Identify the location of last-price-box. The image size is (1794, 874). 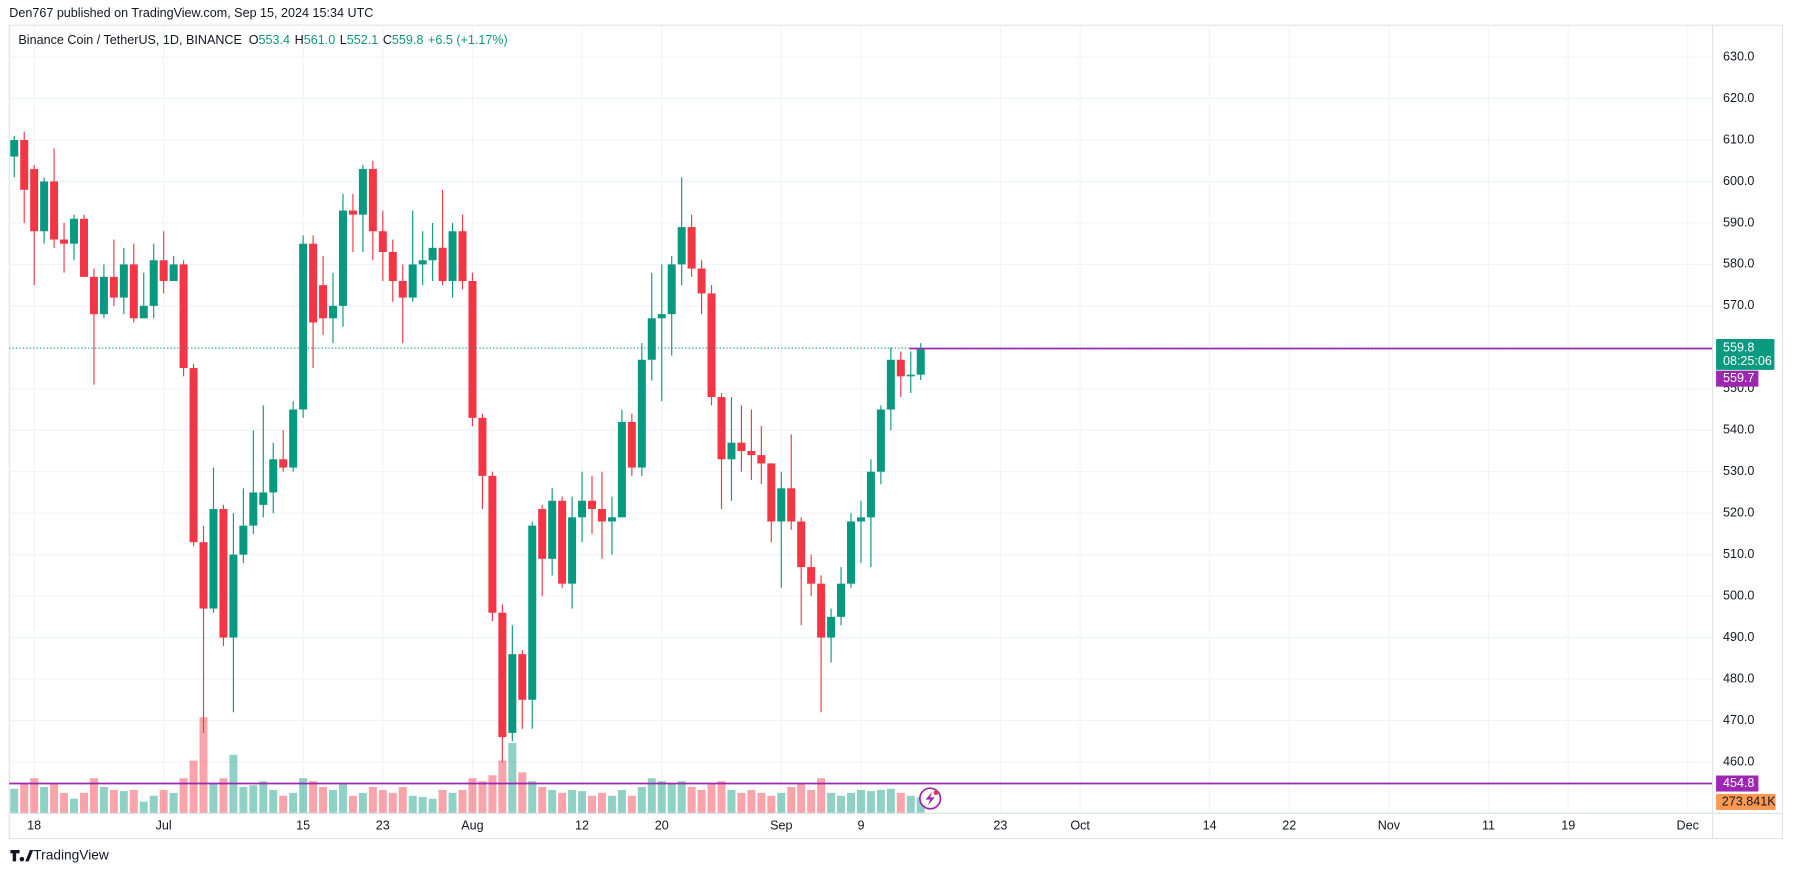
(1745, 354).